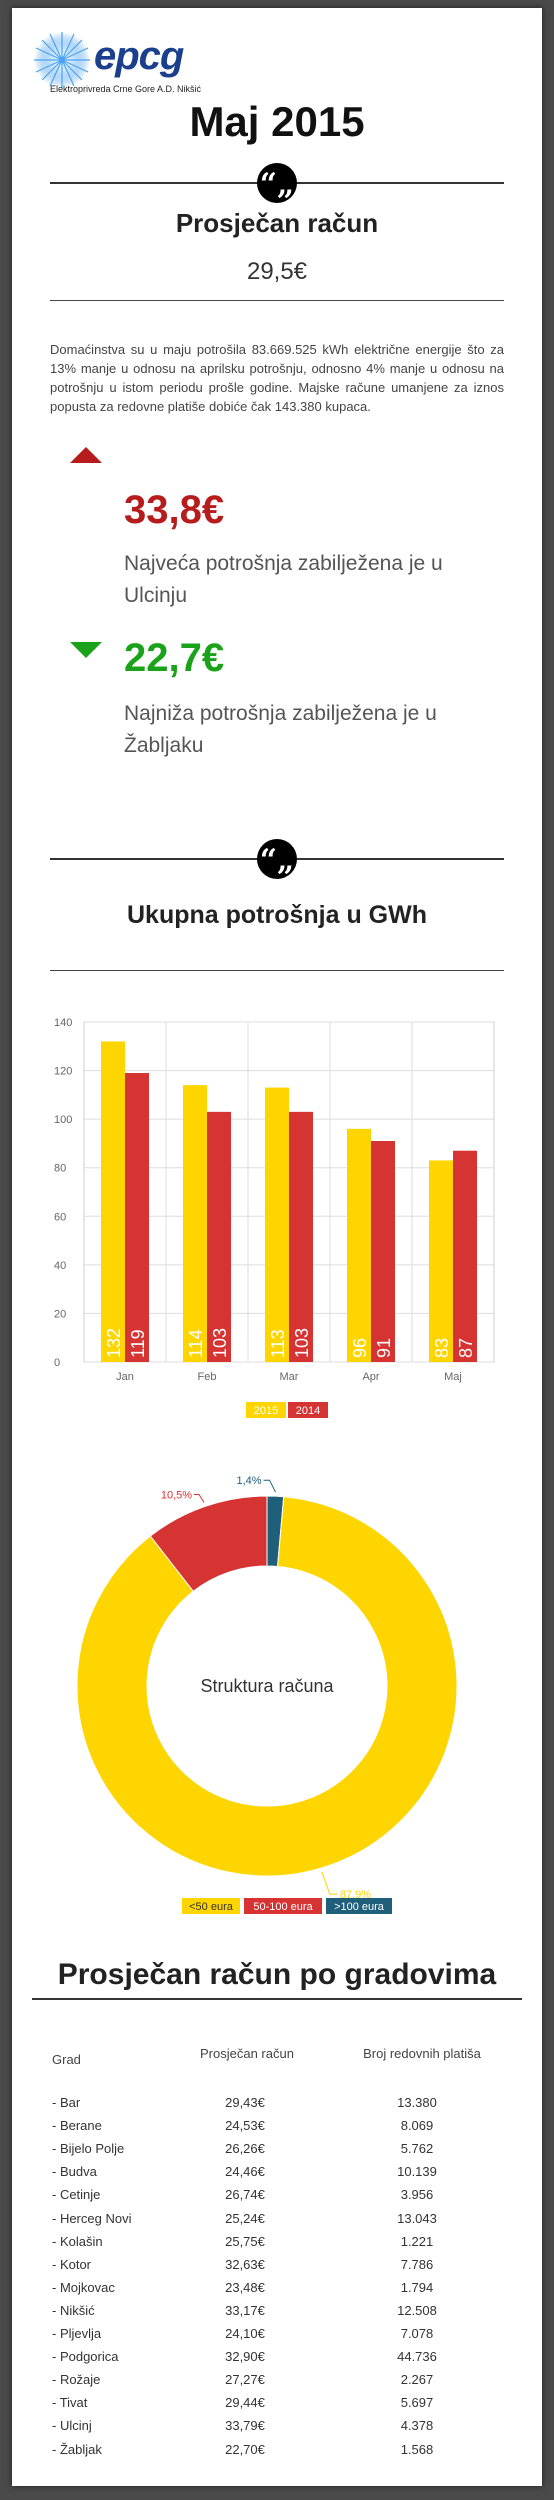 This screenshot has height=2500, width=554. What do you see at coordinates (76, 2195) in the screenshot?
I see `city-cell: - Cetinje` at bounding box center [76, 2195].